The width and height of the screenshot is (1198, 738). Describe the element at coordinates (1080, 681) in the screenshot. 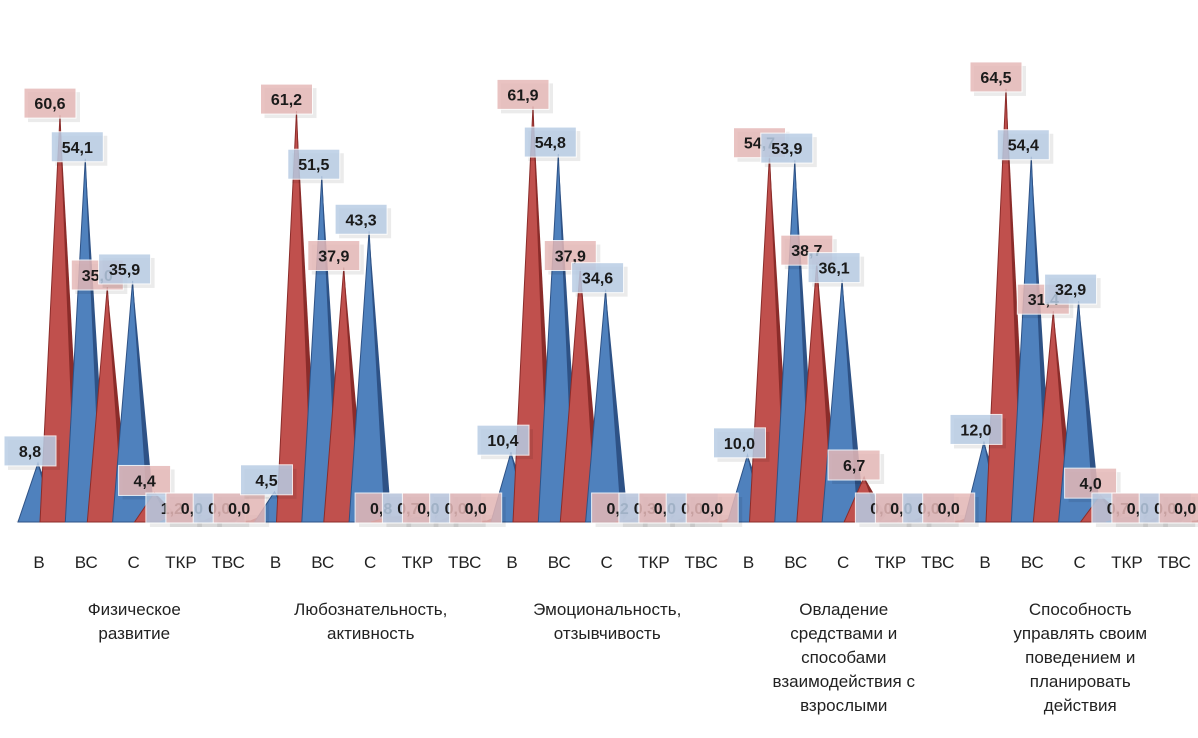

I see `category-label-line: планировать` at that location.